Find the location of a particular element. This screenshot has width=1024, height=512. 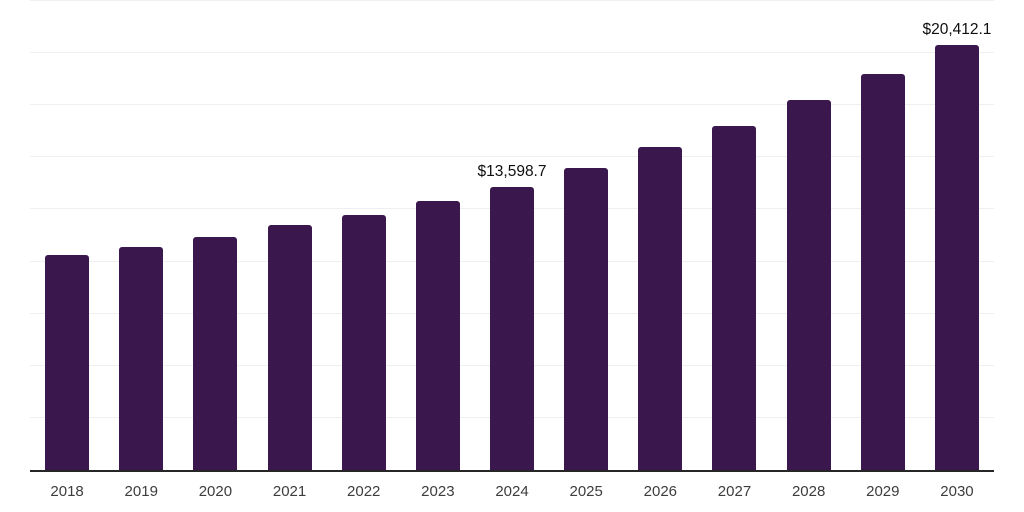

bar-2026 is located at coordinates (660, 308).